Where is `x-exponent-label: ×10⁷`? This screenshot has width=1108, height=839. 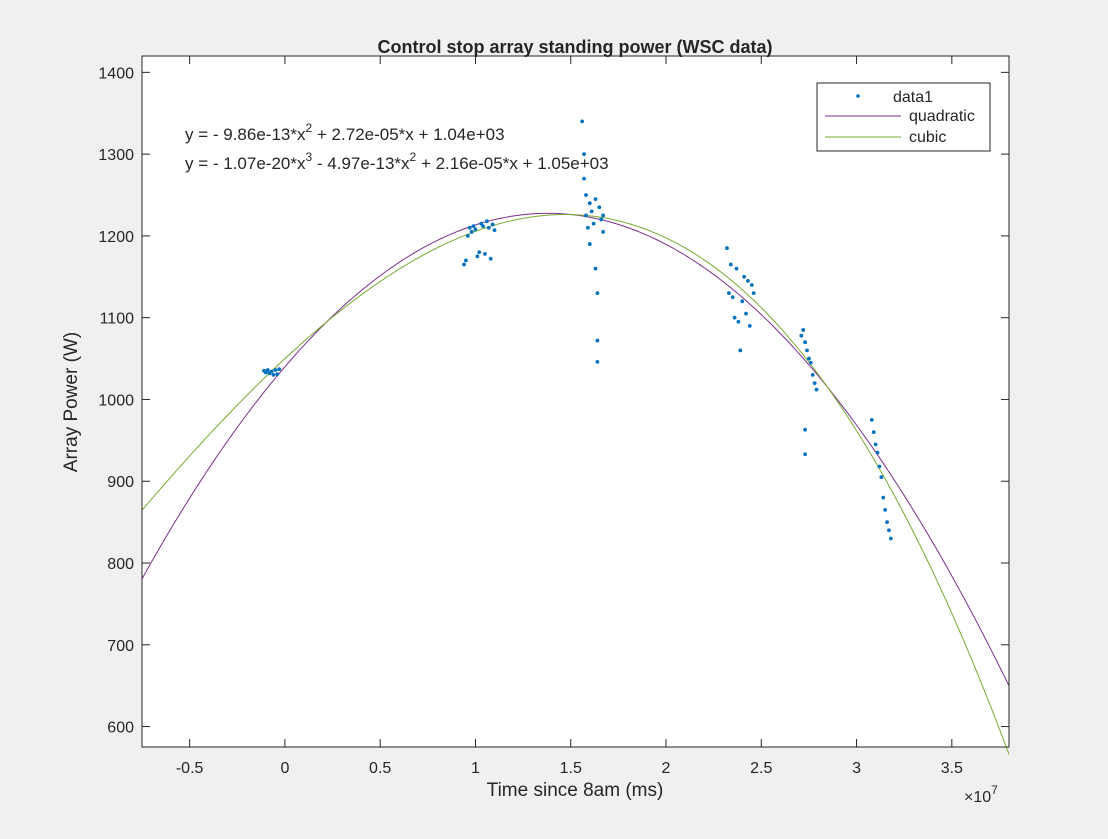 x-exponent-label: ×10⁷ is located at coordinates (981, 794).